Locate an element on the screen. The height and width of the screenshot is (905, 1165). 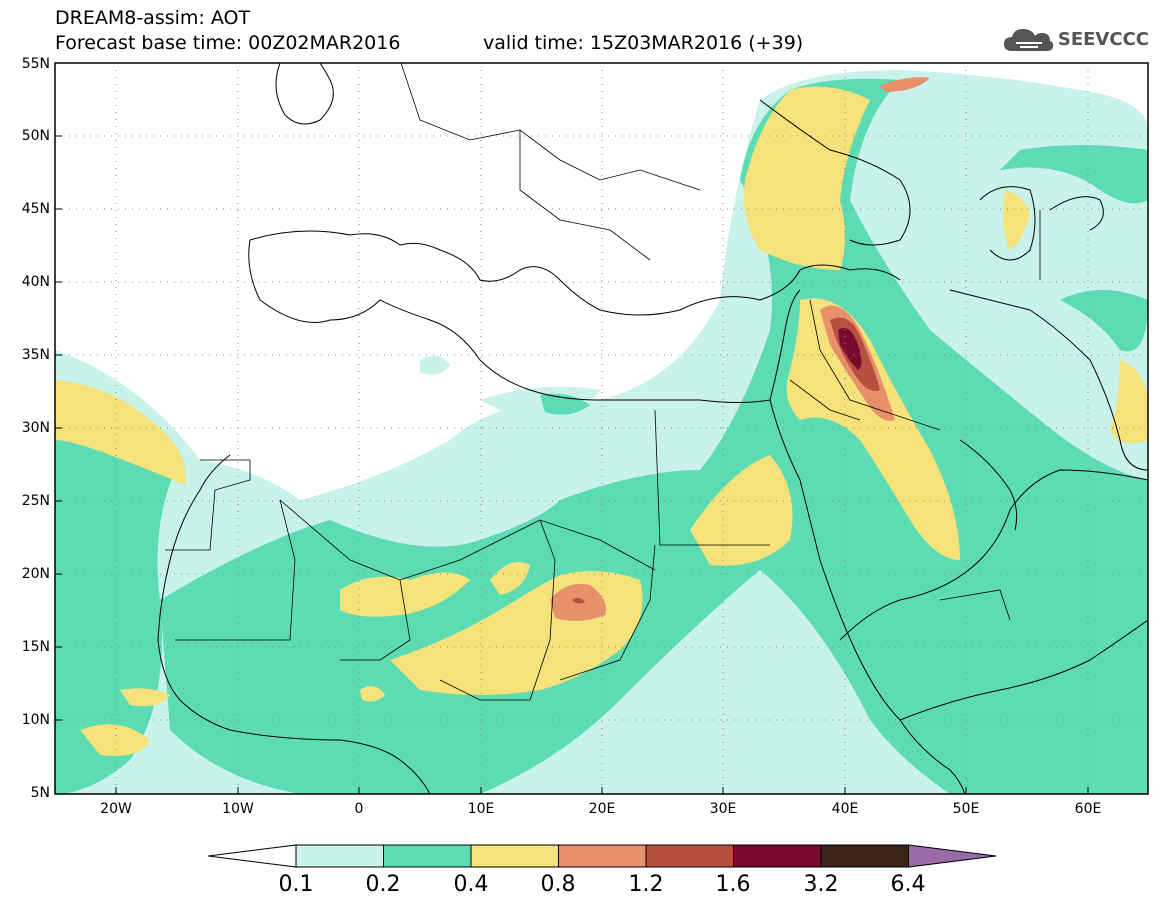
lat-label: 20N is located at coordinates (35, 574).